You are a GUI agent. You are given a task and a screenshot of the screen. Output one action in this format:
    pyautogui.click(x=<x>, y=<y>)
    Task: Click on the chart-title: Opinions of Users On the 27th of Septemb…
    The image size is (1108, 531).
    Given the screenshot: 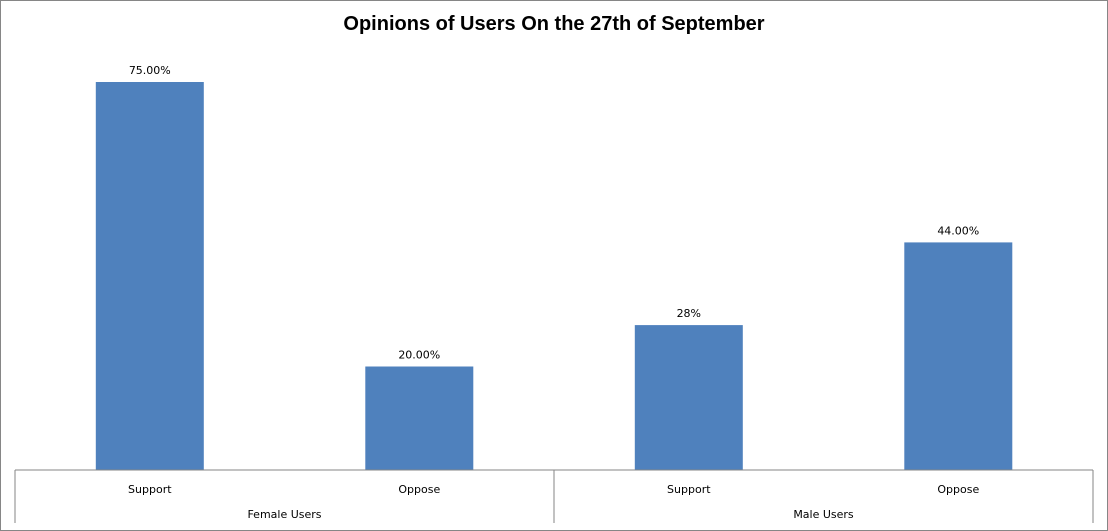 What is the action you would take?
    pyautogui.click(x=554, y=24)
    